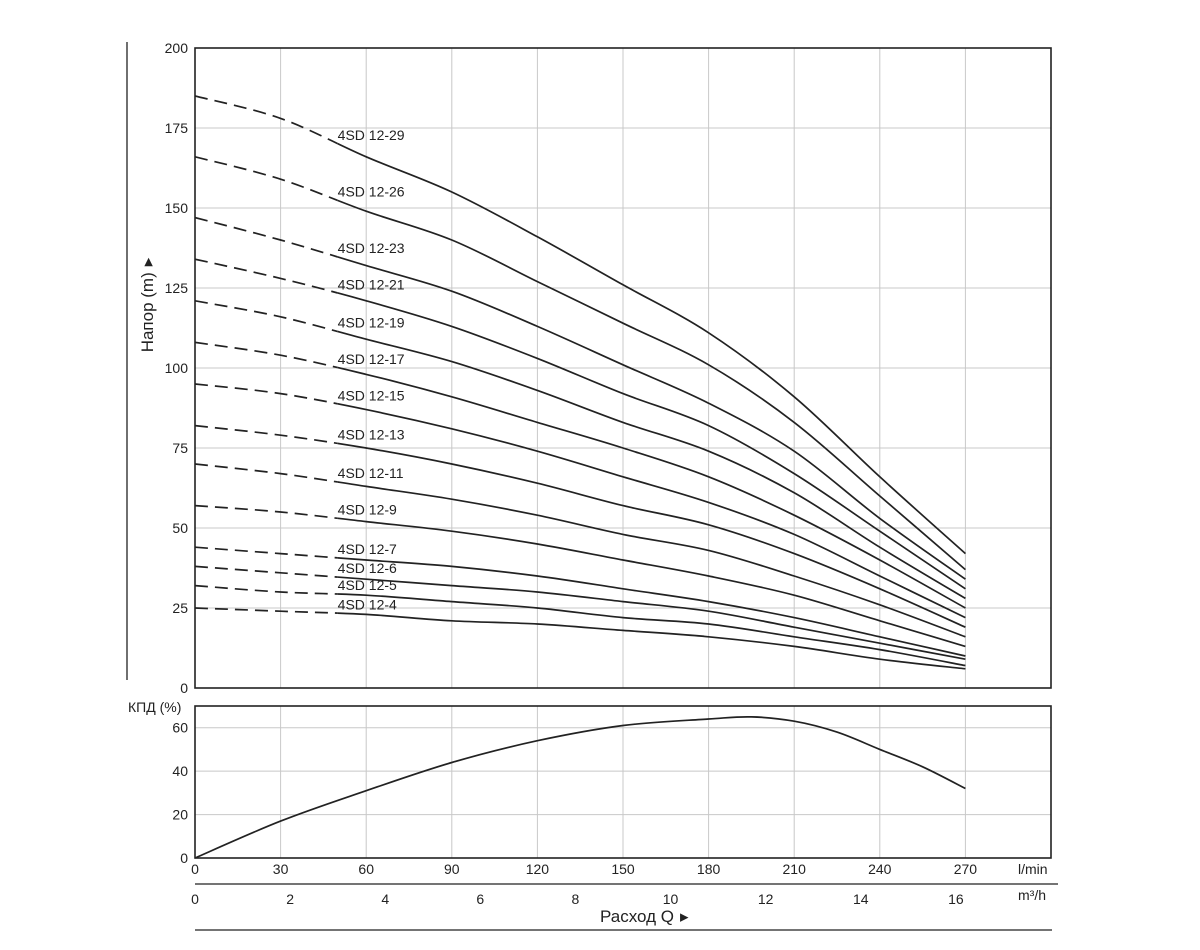  Describe the element at coordinates (371, 435) in the screenshot. I see `series-label: 4SD 12-13` at that location.